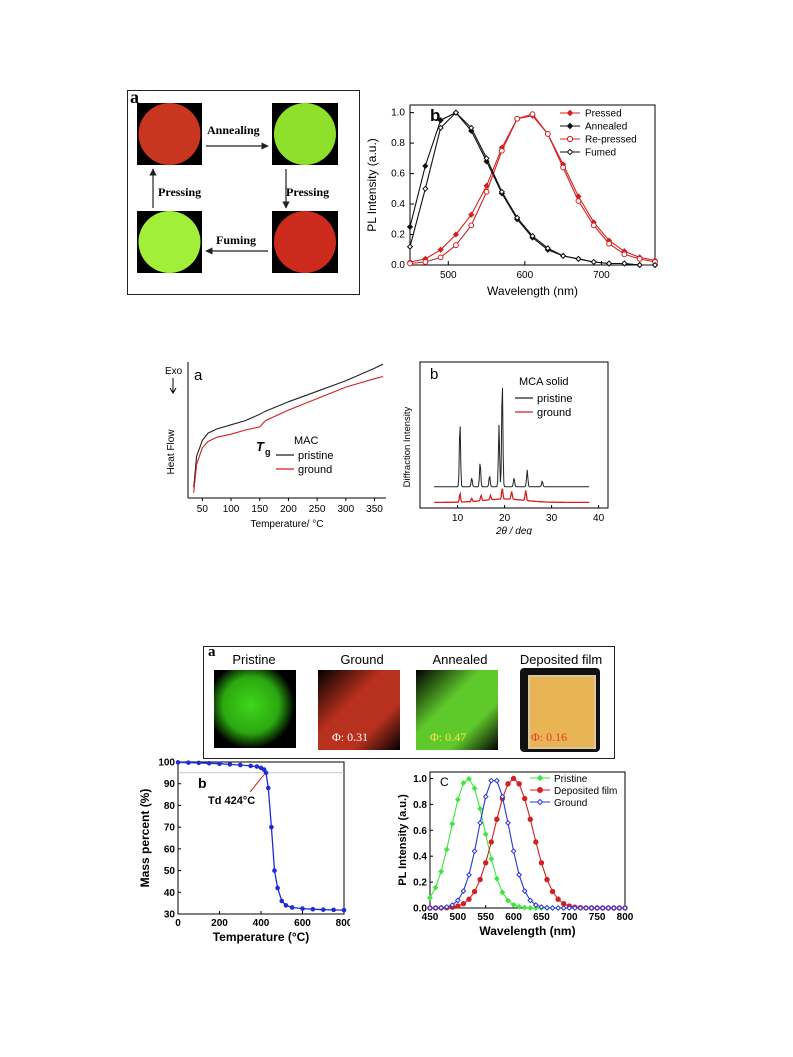  What do you see at coordinates (233, 130) in the screenshot?
I see `arrow-label-annealing: Annealing` at bounding box center [233, 130].